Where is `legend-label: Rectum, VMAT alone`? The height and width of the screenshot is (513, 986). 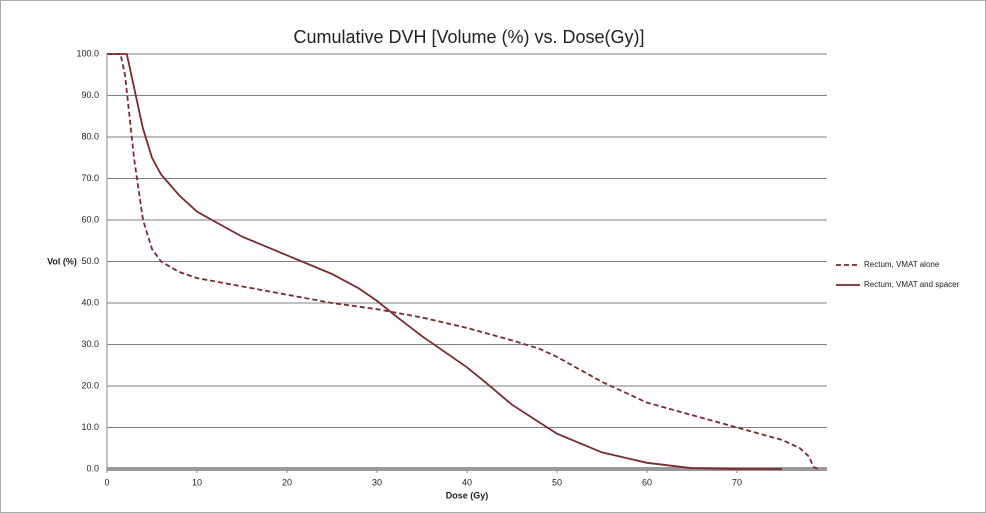 legend-label: Rectum, VMAT alone is located at coordinates (902, 264).